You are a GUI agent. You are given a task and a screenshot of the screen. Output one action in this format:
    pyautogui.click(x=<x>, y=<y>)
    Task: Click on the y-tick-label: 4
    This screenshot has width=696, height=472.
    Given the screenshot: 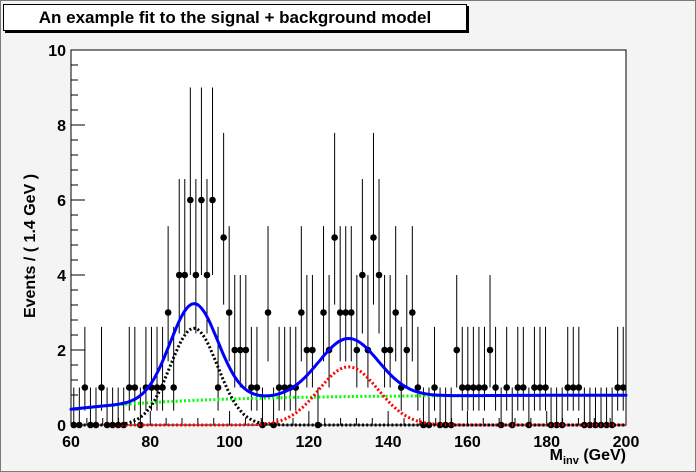 What is the action you would take?
    pyautogui.click(x=61, y=276)
    